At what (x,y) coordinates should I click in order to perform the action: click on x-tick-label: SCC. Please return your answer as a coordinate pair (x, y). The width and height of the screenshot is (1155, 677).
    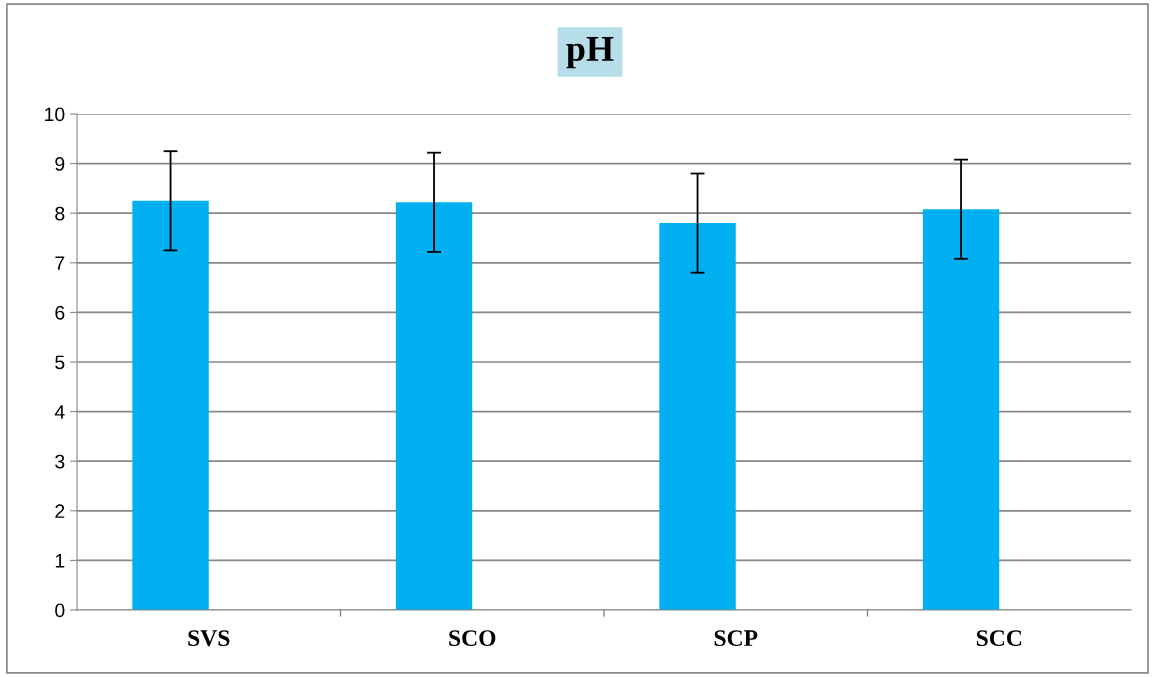
    Looking at the image, I should click on (999, 638).